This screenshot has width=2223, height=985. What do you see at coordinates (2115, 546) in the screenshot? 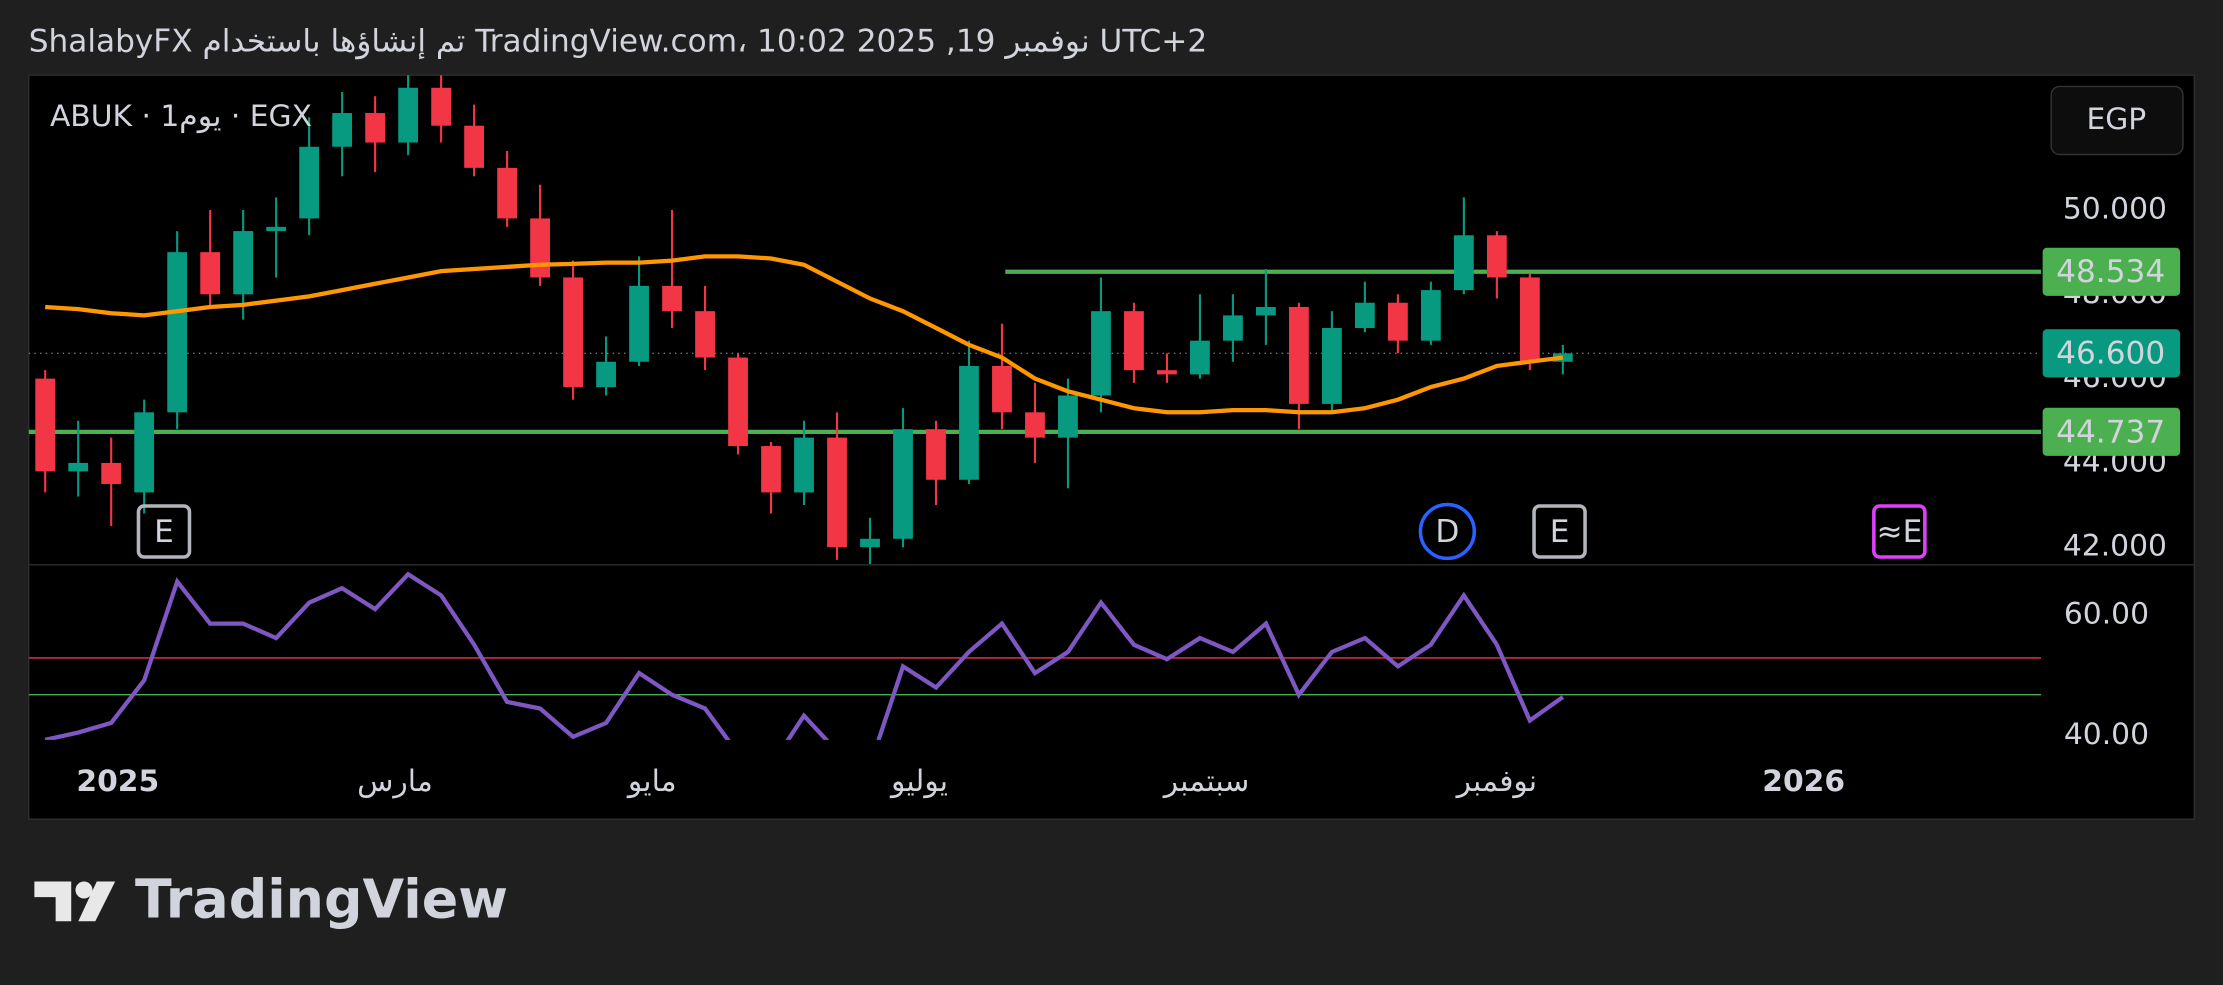
I see `y-tick-label: 42.000` at bounding box center [2115, 546].